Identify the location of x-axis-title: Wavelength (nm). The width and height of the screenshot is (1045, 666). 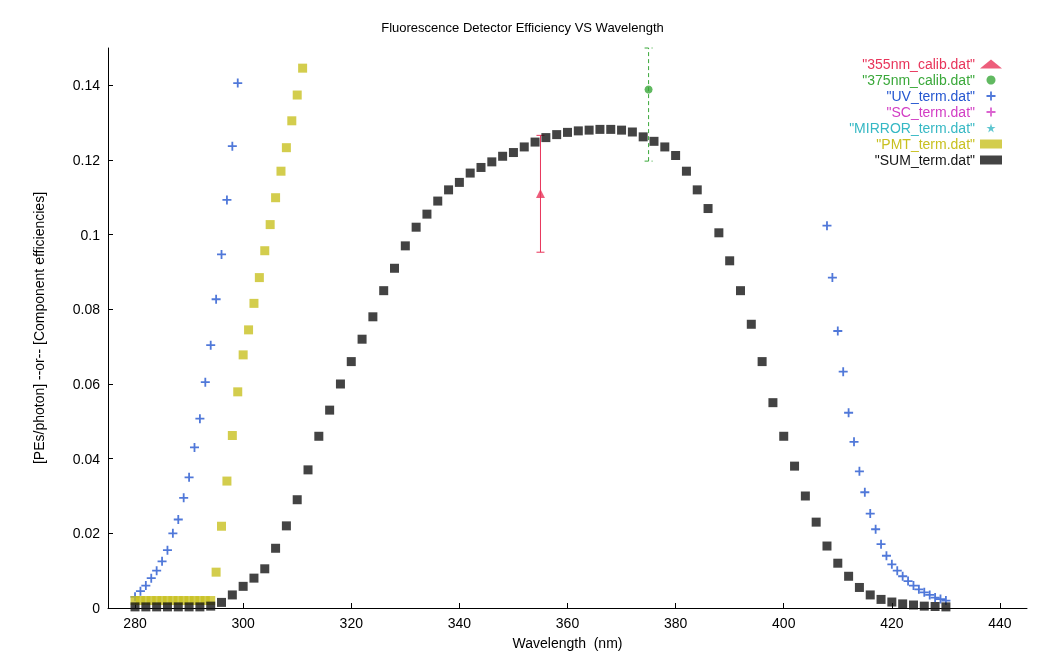
(567, 643).